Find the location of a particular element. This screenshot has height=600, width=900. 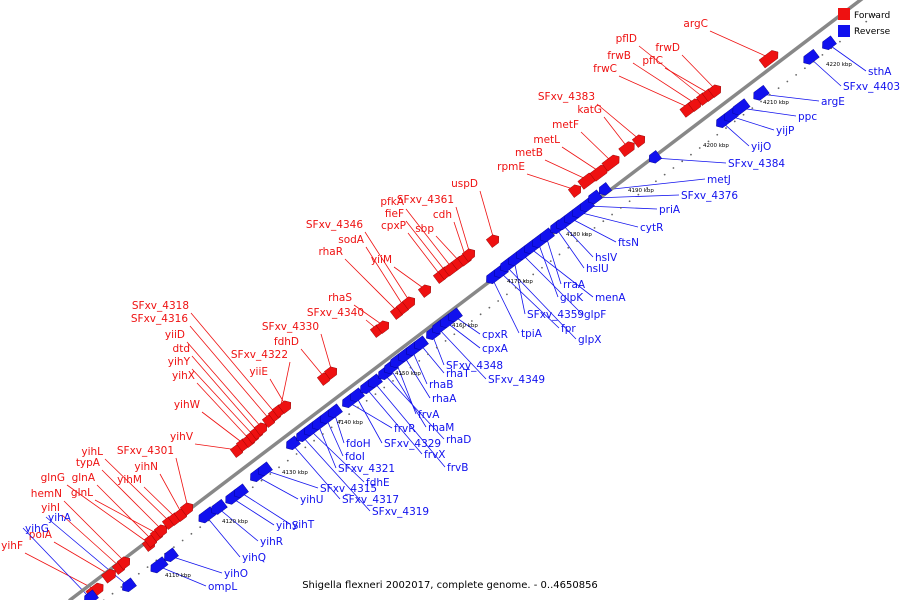

gene-label-hslv: hslV is located at coordinates (606, 258).